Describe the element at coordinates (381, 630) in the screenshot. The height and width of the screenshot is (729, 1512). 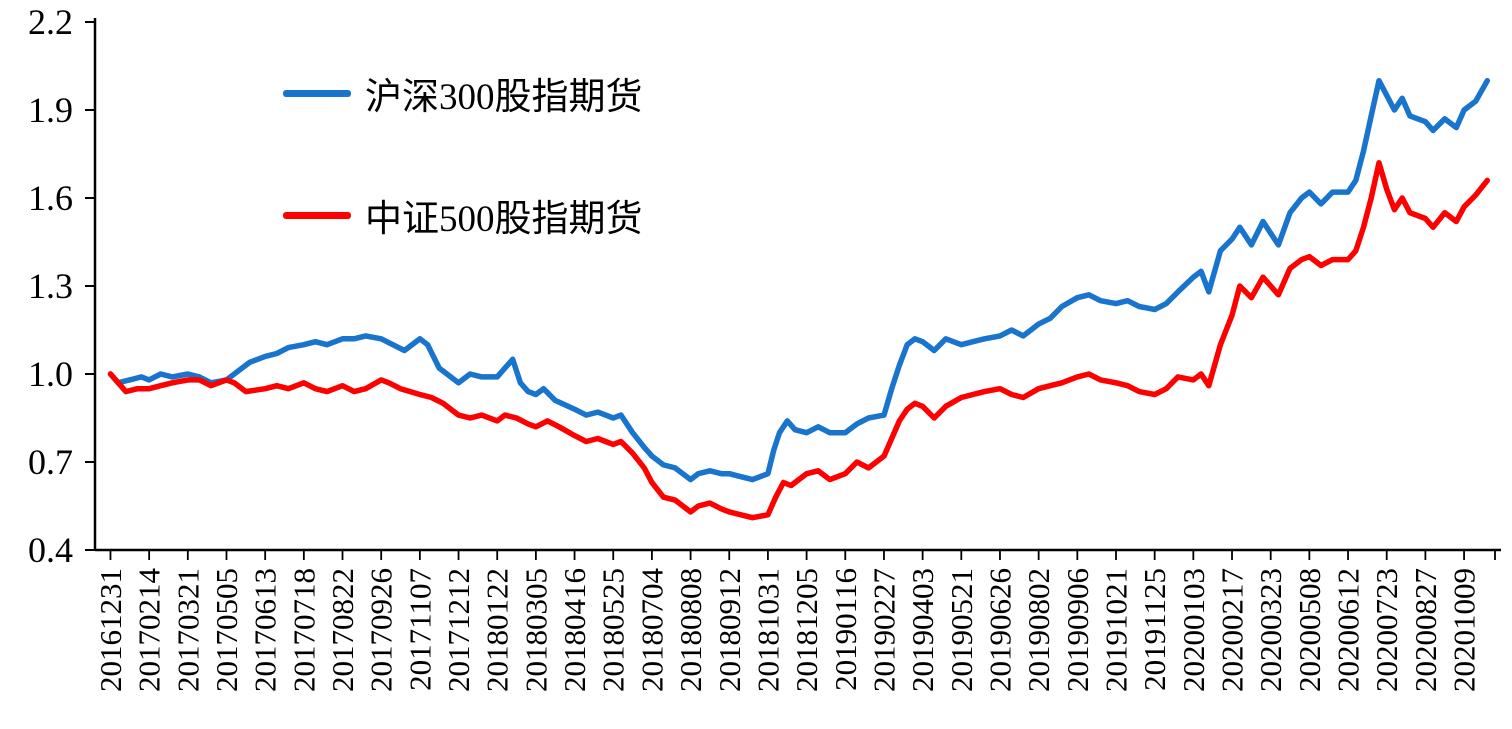
I see `x-tick-label: 20170926` at that location.